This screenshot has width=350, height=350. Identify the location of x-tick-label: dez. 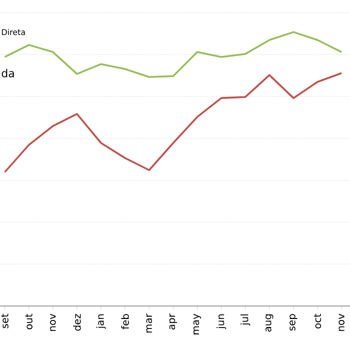
(77, 322).